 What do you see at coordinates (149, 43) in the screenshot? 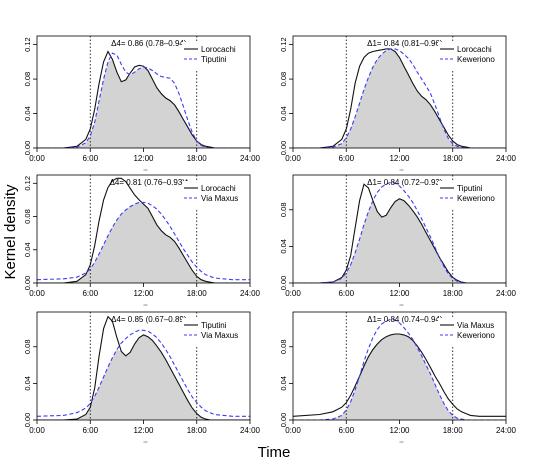
I see `overlap-coefficient-label: Δ4= 0.86 (0.78–0.94)` at bounding box center [149, 43].